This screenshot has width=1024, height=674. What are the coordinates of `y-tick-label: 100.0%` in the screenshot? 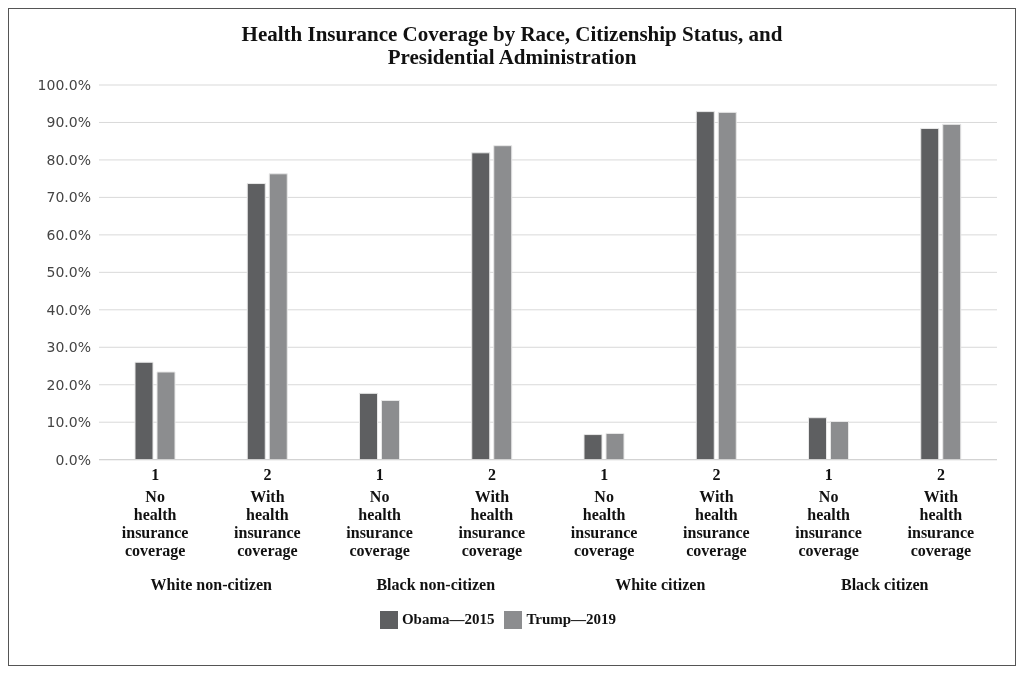 It's located at (64, 84).